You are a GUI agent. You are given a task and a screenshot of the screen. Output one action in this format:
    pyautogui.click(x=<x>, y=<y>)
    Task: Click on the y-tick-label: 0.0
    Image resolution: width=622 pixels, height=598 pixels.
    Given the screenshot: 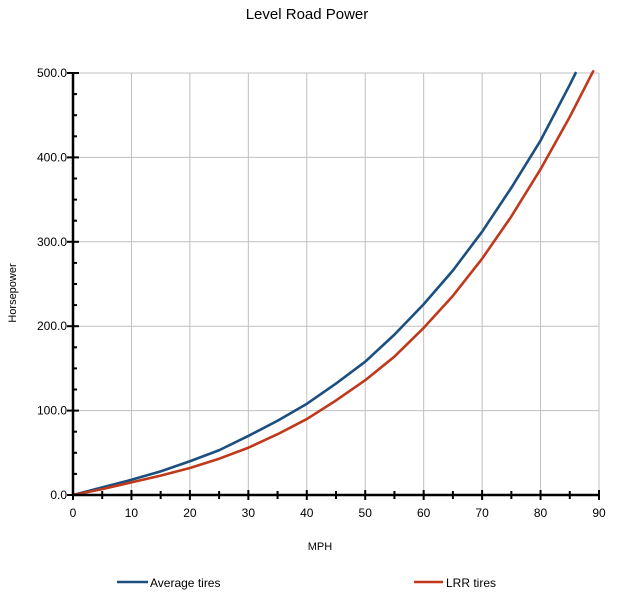 What is the action you would take?
    pyautogui.click(x=58, y=495)
    